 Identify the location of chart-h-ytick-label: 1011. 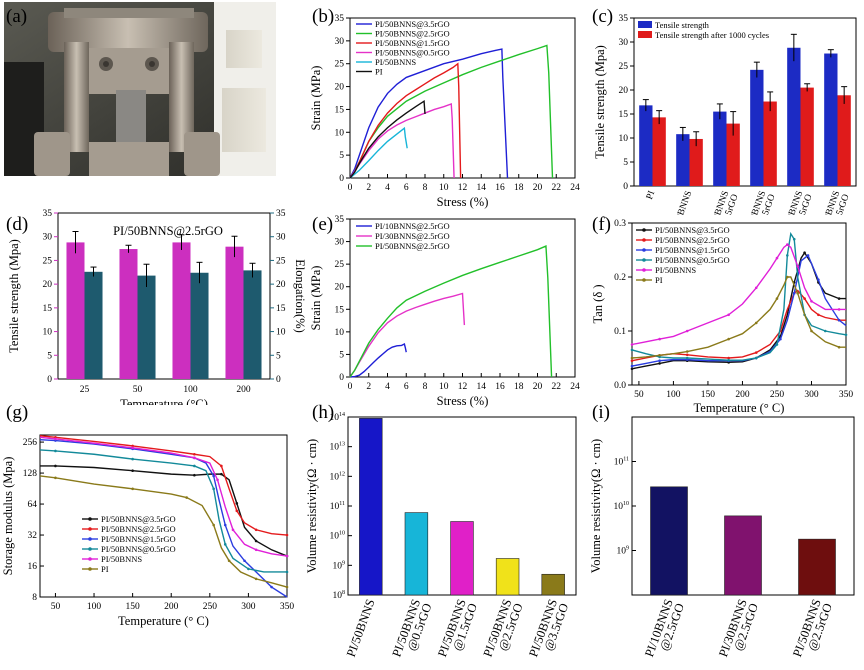
(337, 506).